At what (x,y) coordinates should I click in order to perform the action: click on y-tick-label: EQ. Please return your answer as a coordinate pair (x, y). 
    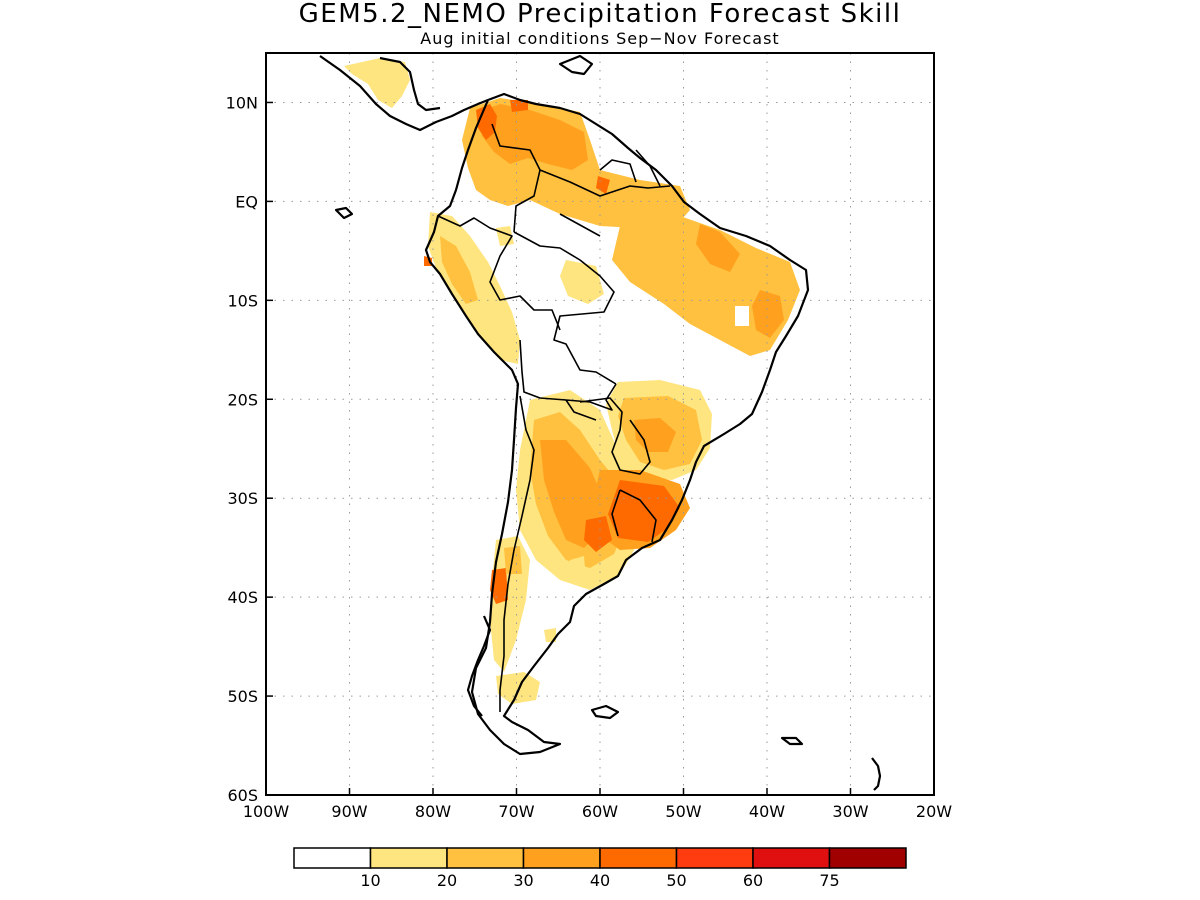
    Looking at the image, I should click on (246, 201).